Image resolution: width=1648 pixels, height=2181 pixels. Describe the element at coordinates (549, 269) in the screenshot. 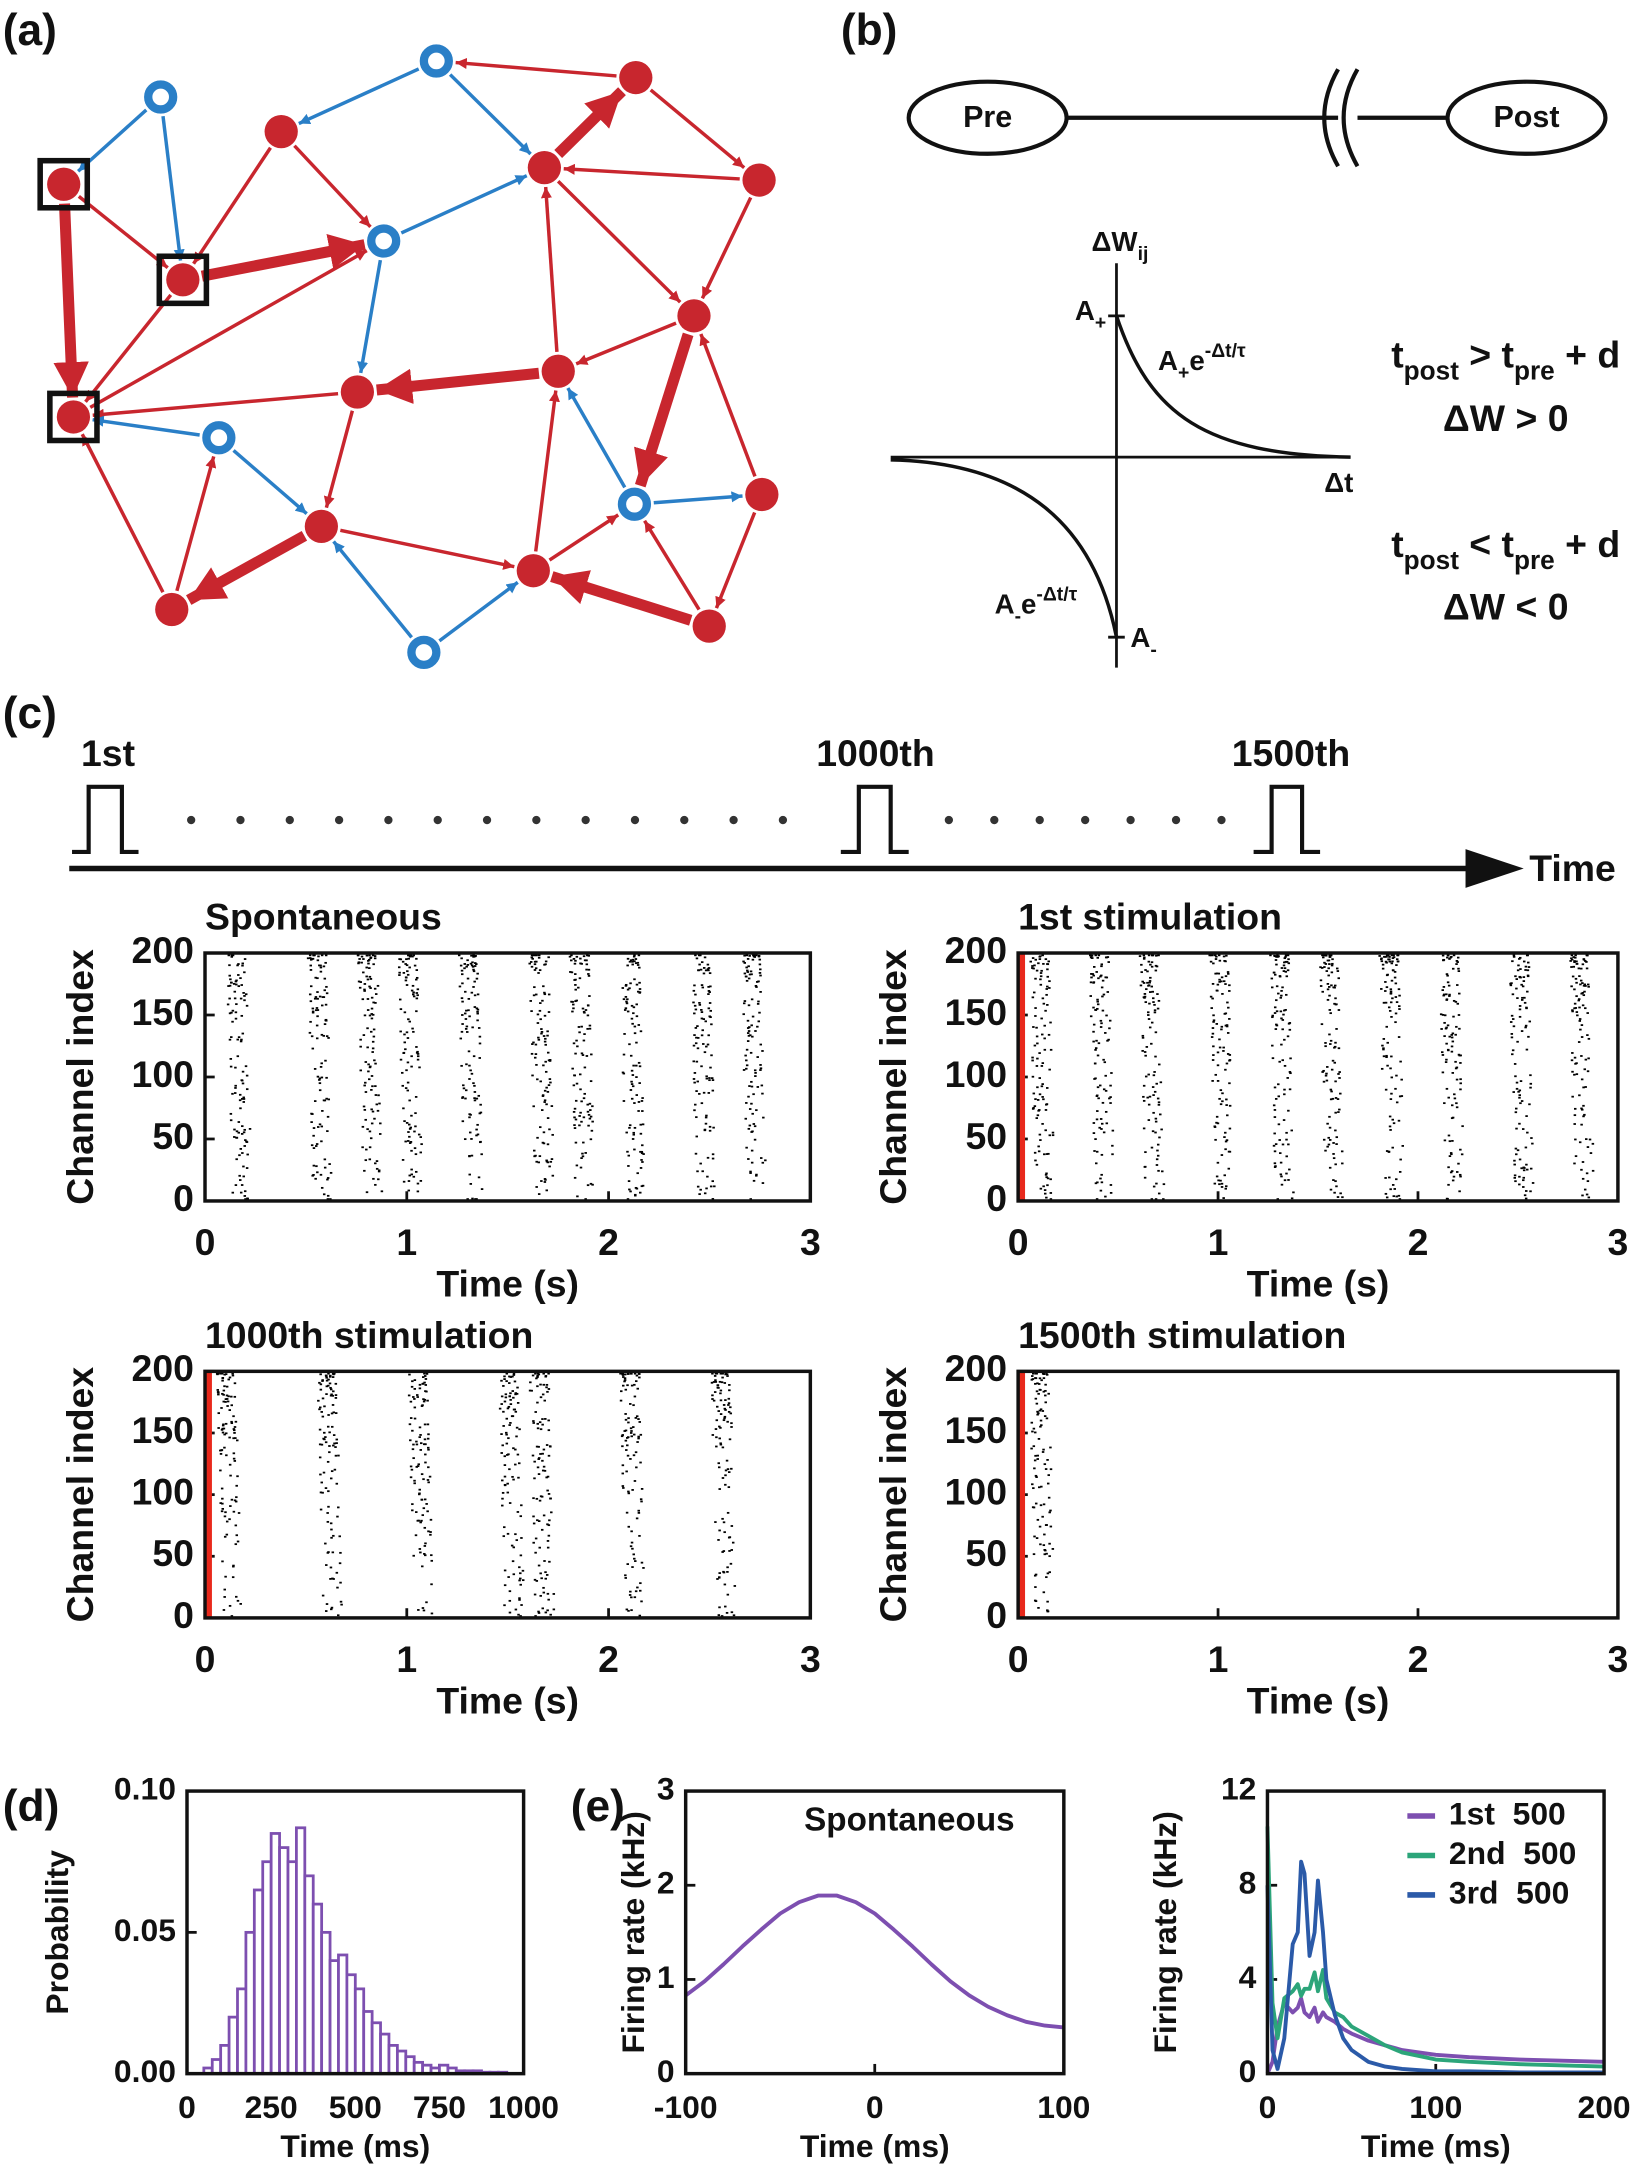

I see `synapse-edge` at that location.